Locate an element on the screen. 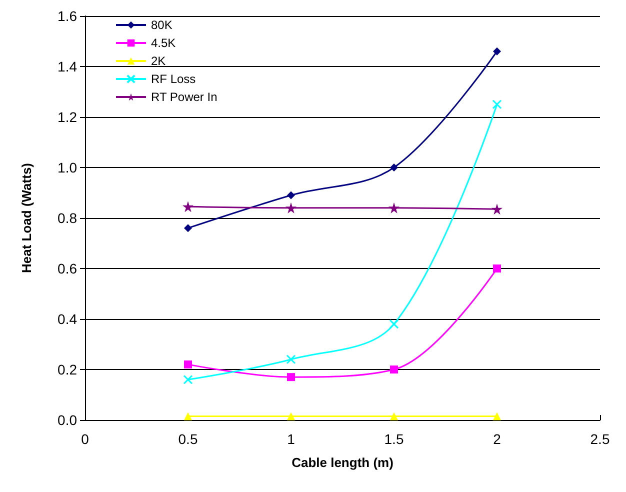 The image size is (626, 492). y-tick-label: 1.6 is located at coordinates (68, 16).